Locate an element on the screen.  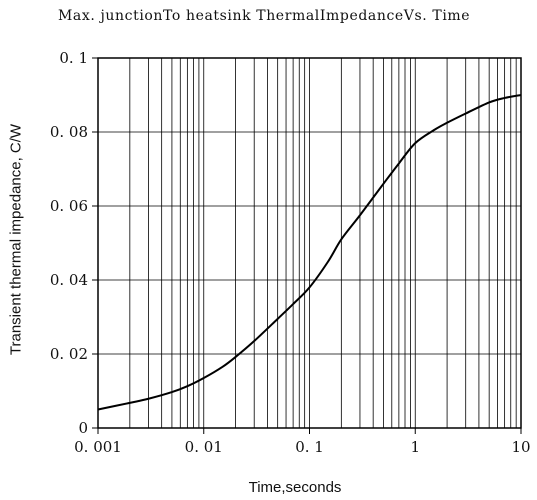
y-tick-label: 0. 08 is located at coordinates (69, 132).